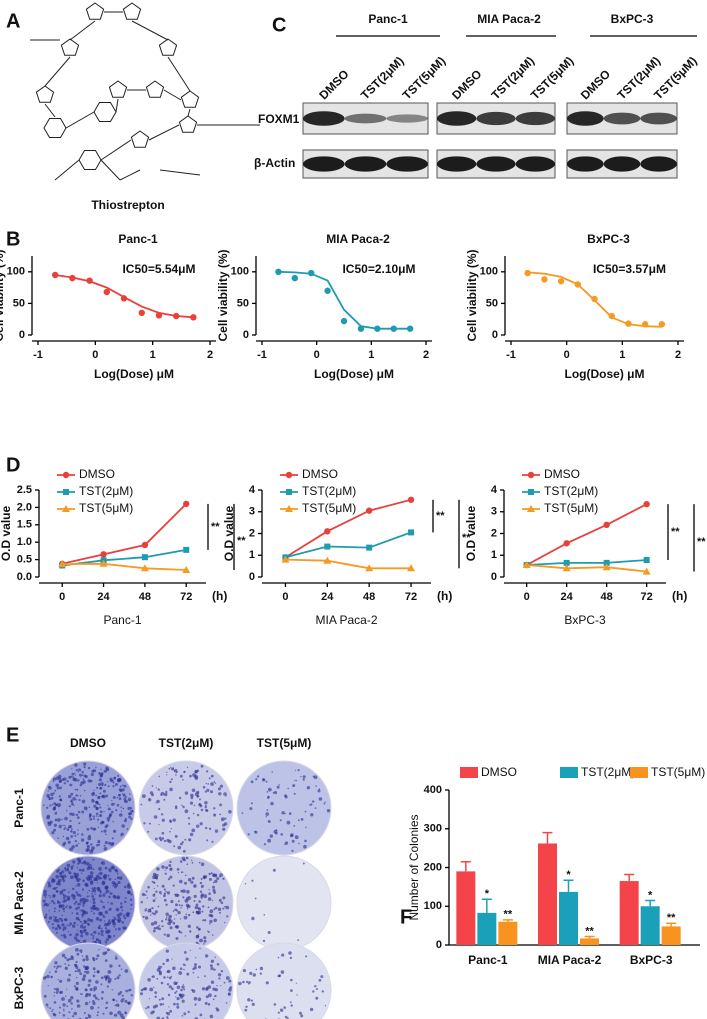  What do you see at coordinates (103, 597) in the screenshot?
I see `x-tick-label: 24` at bounding box center [103, 597].